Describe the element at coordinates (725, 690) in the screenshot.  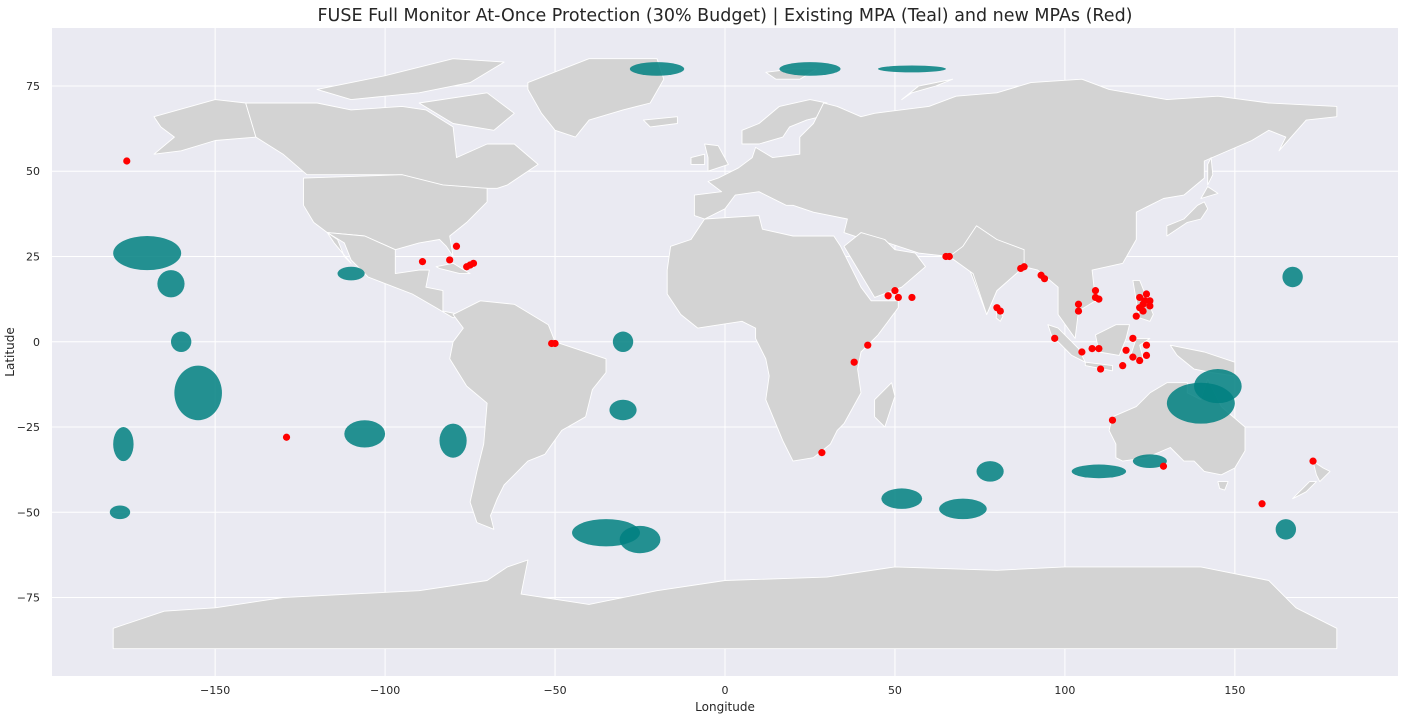
I see `x-tick-label: 0` at that location.